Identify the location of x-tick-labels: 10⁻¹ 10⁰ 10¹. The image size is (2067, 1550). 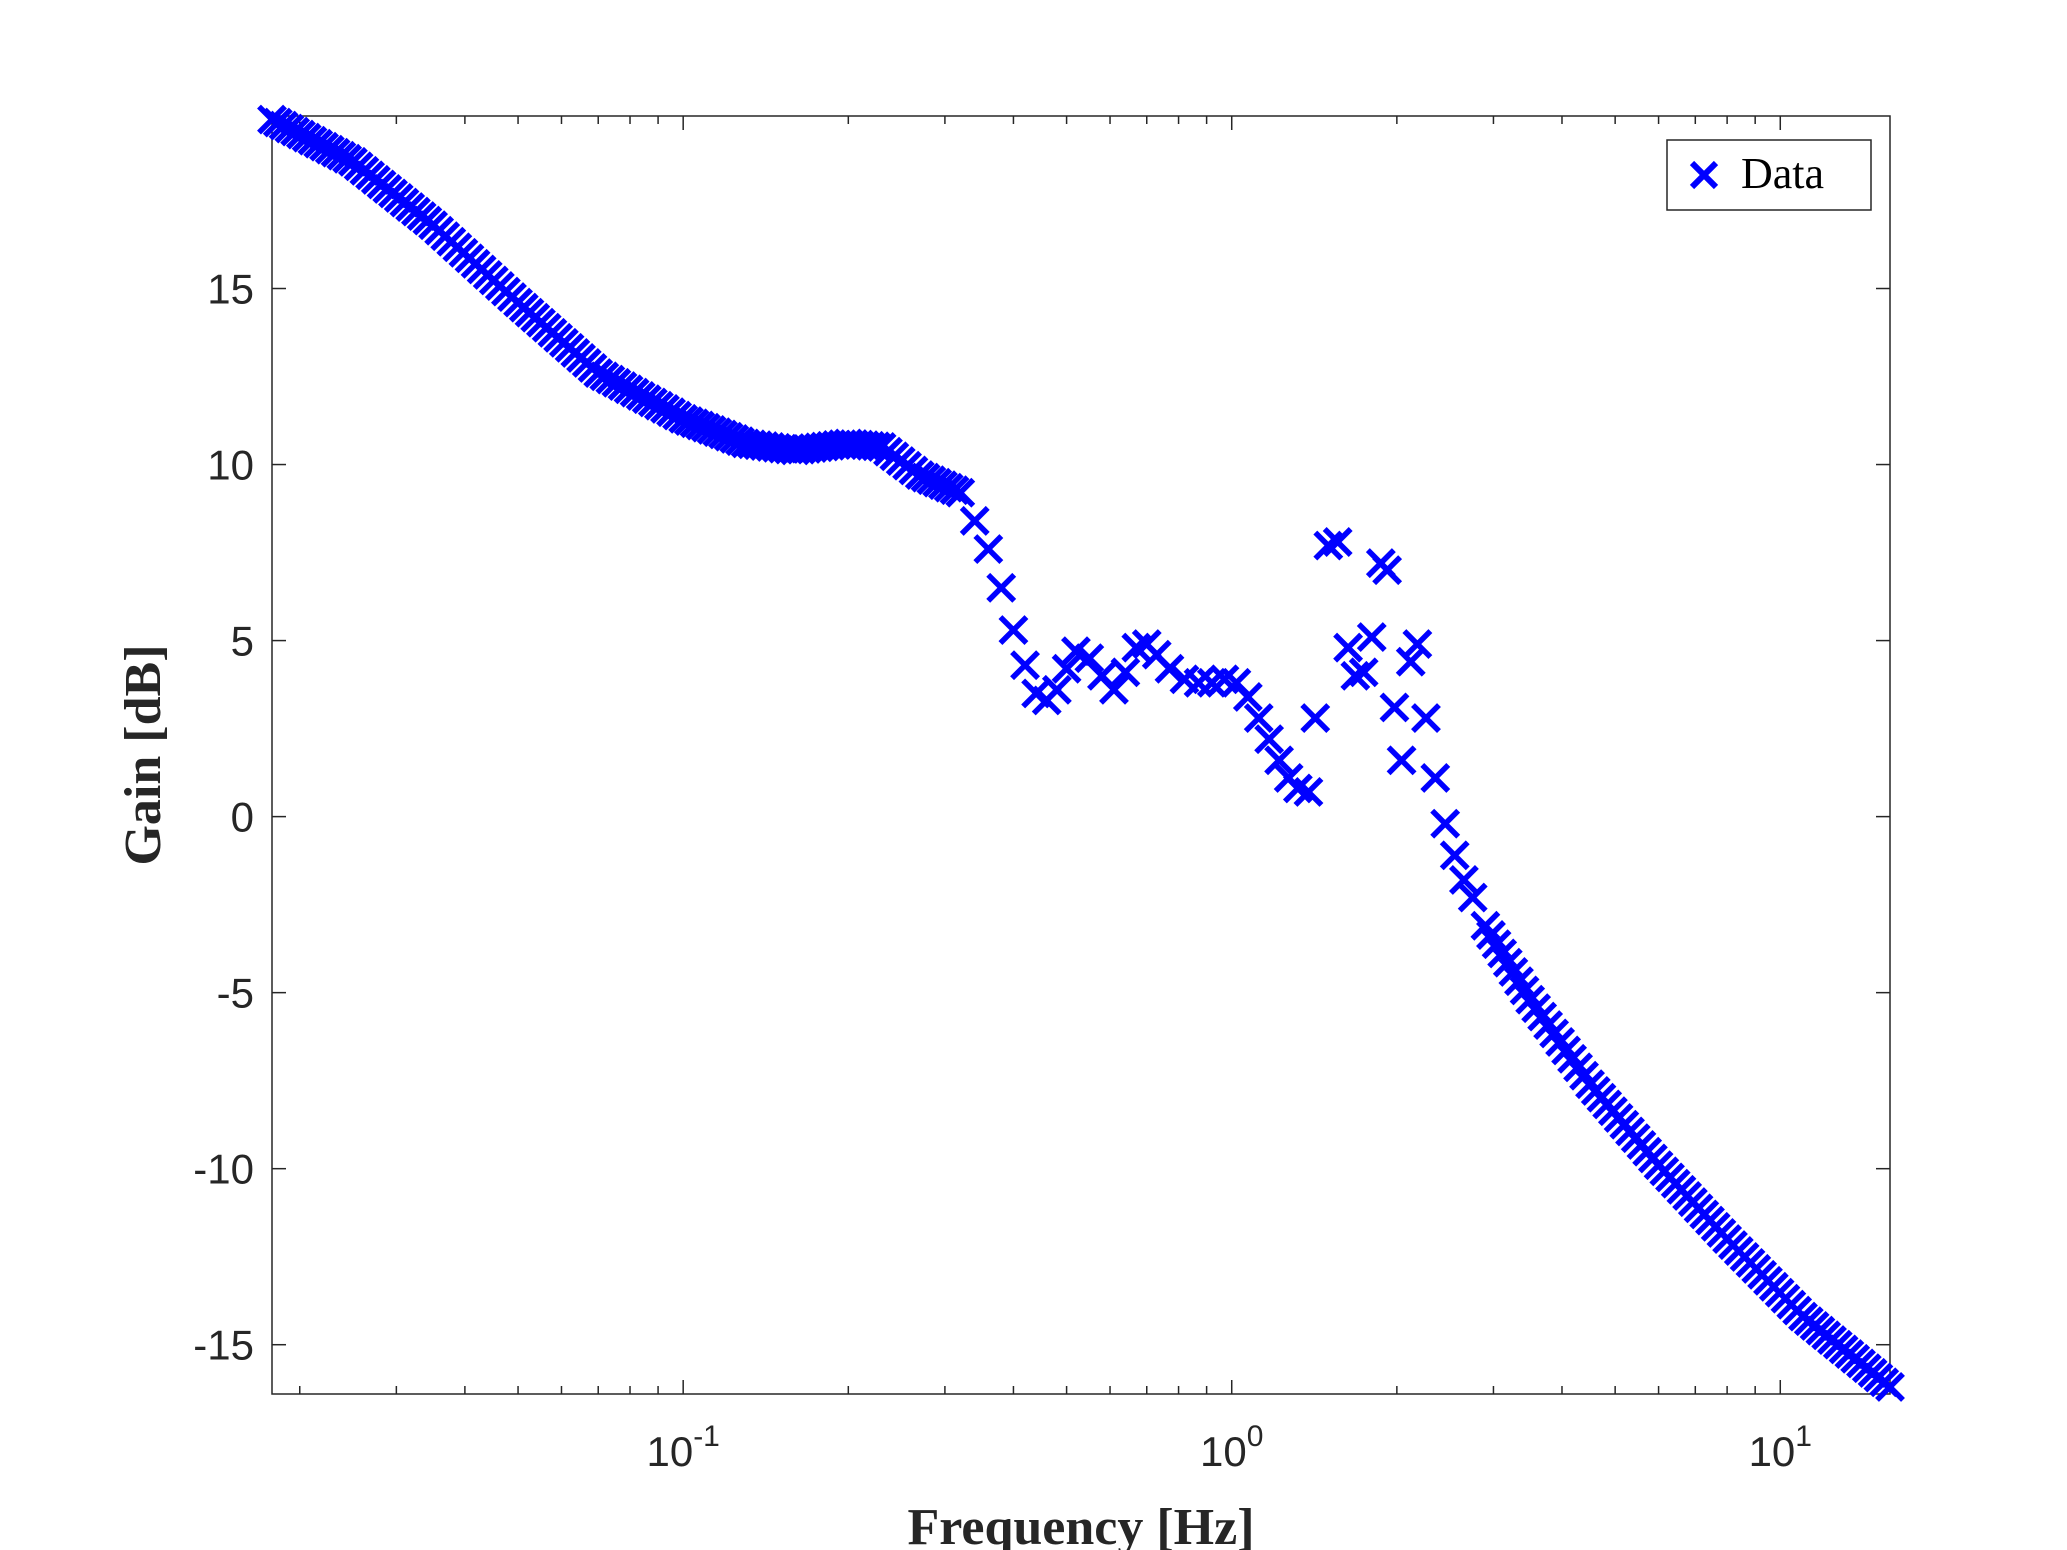
(1229, 1447).